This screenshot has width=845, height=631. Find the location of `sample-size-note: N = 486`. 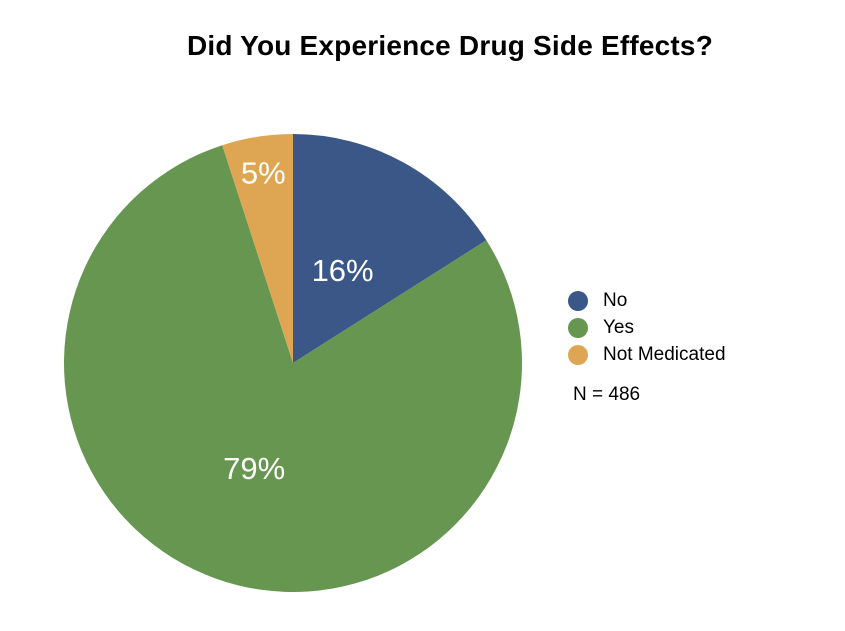

sample-size-note: N = 486 is located at coordinates (607, 394).